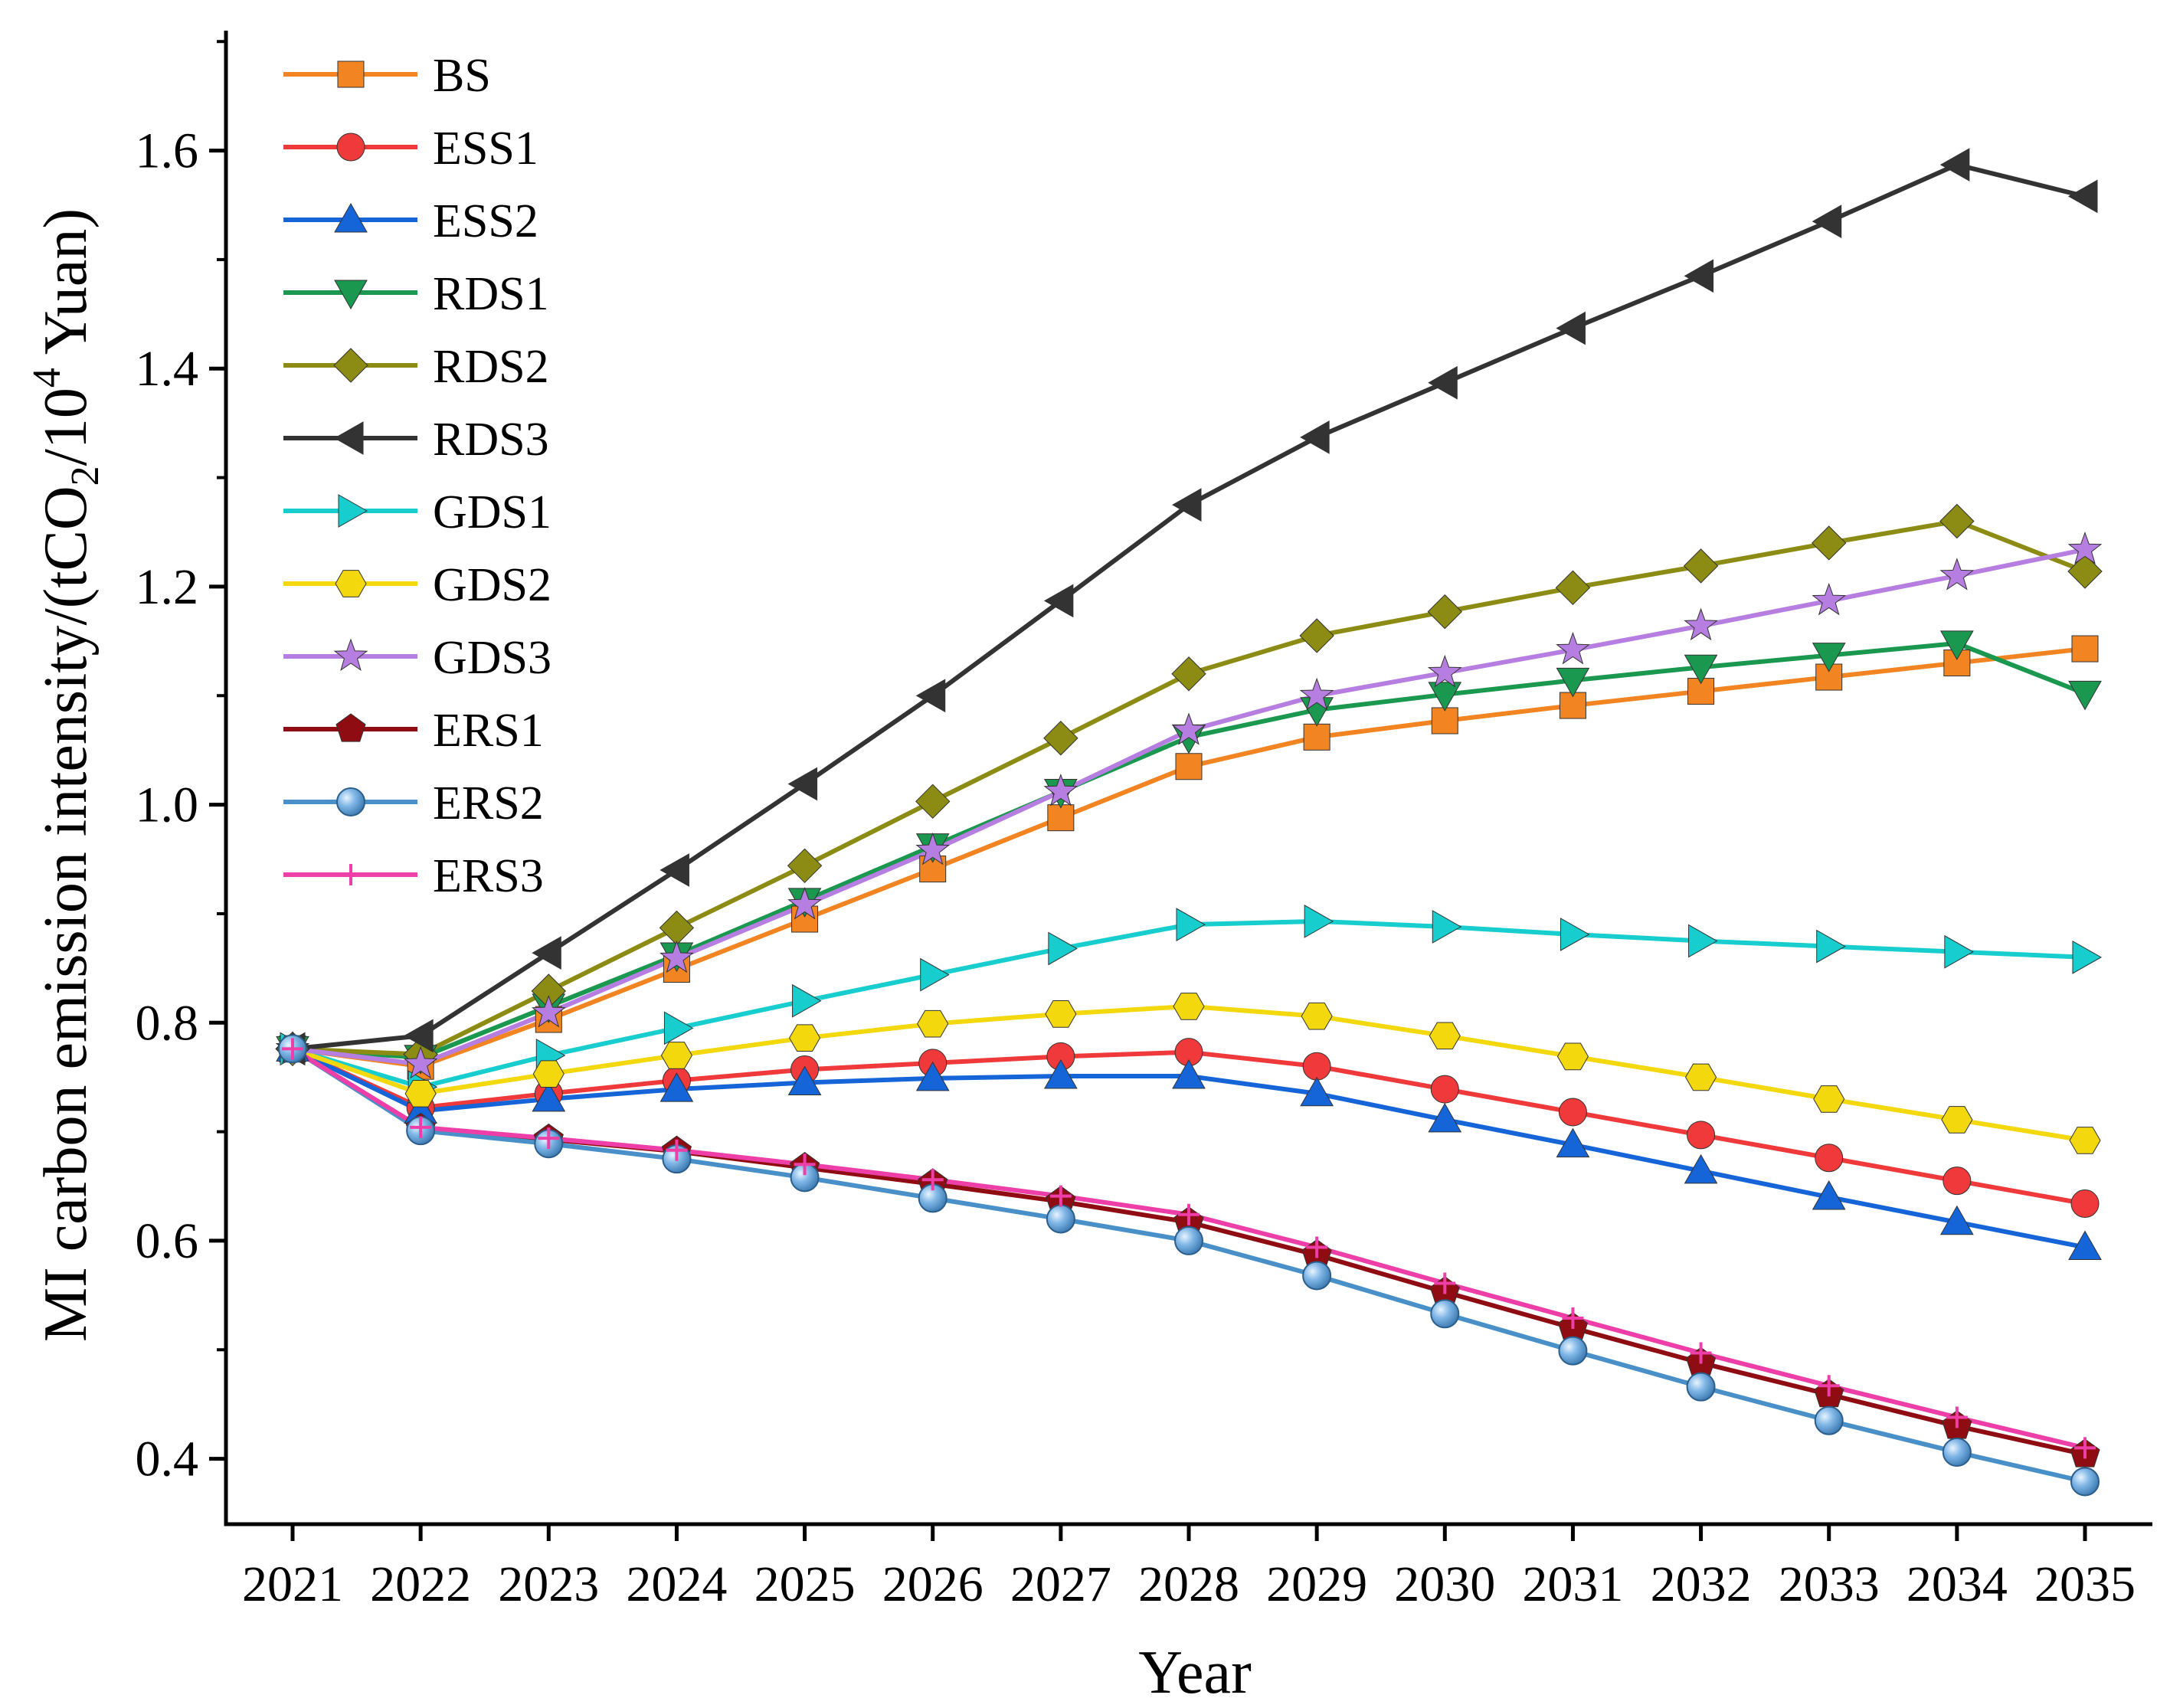 The height and width of the screenshot is (1708, 2170). Describe the element at coordinates (491, 367) in the screenshot. I see `legend-label-rds2: RDS2` at that location.